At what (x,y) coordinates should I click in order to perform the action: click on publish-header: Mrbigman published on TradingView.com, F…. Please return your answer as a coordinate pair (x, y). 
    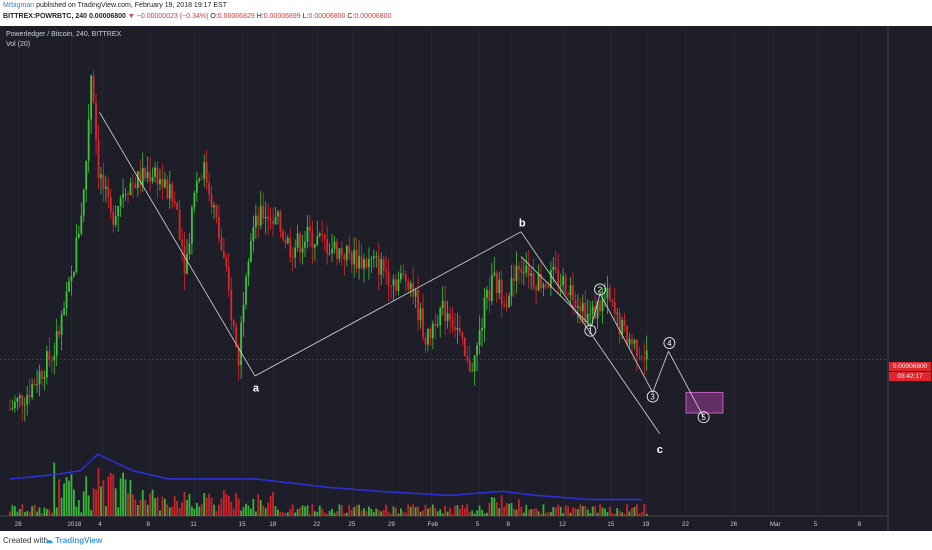
    Looking at the image, I should click on (466, 13).